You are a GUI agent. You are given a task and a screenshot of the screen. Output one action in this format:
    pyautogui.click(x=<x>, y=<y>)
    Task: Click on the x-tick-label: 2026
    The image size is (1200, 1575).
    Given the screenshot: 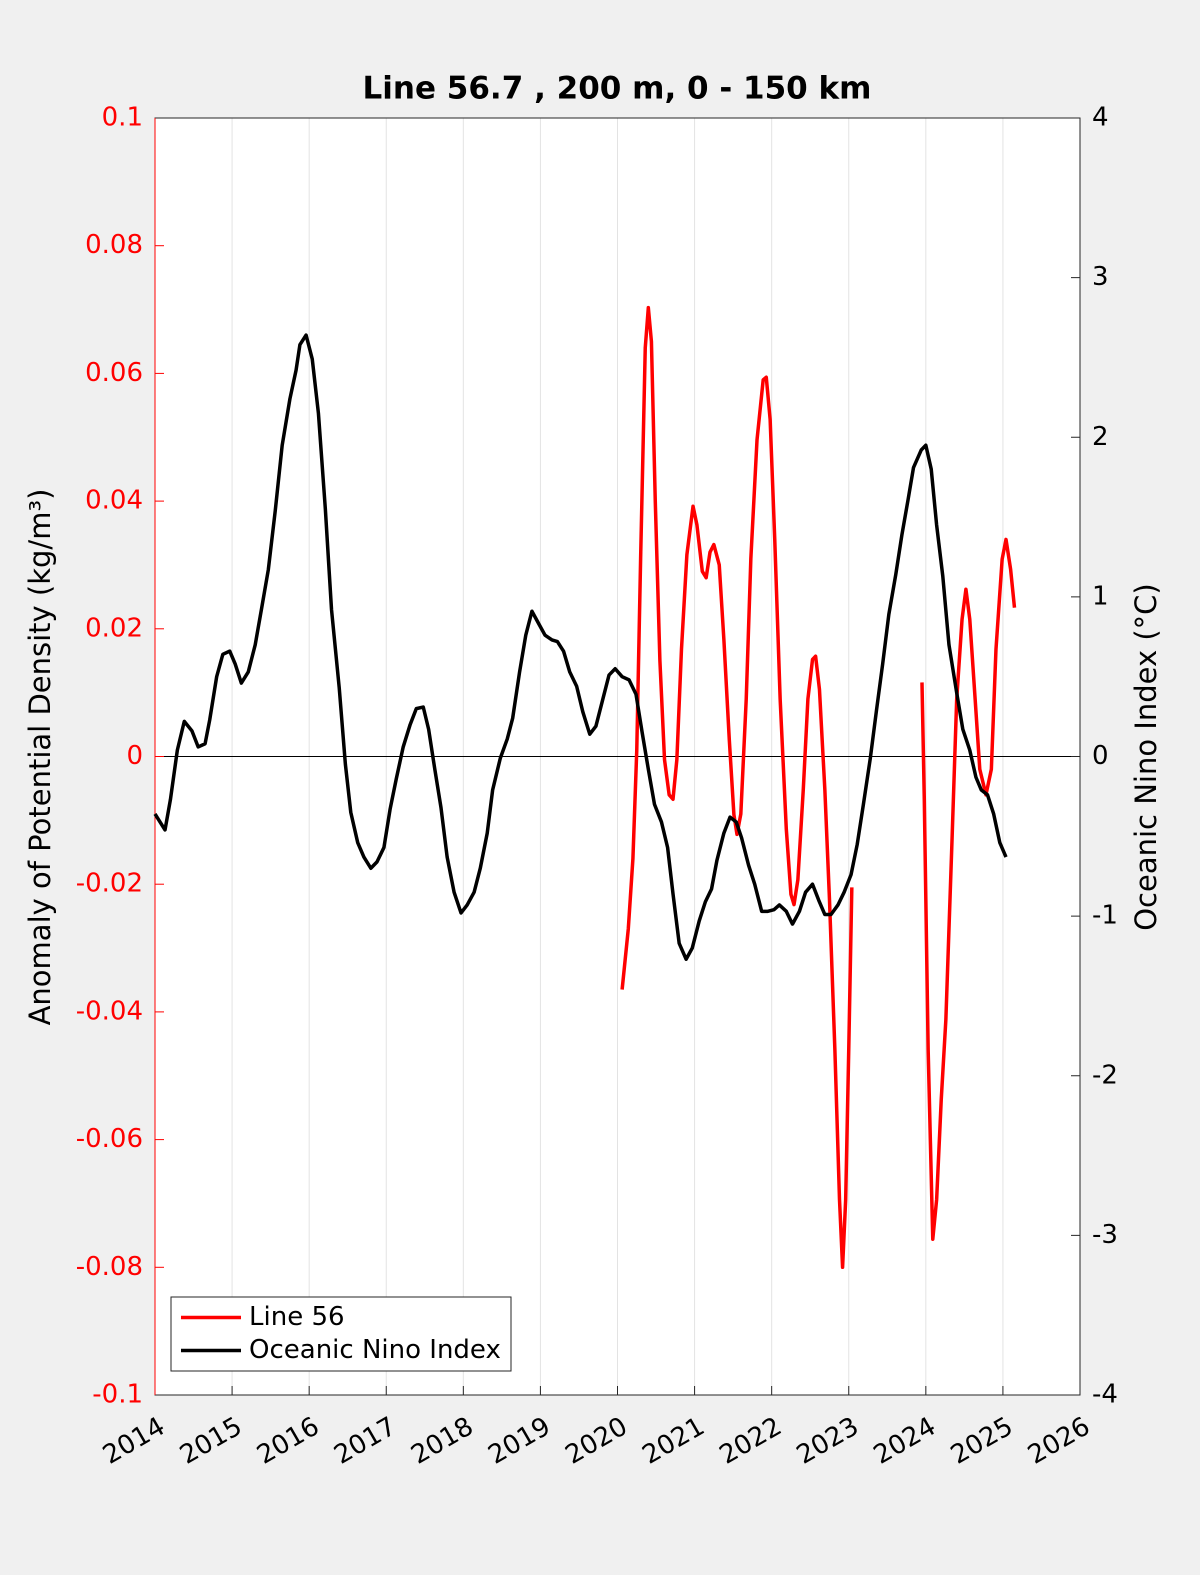 What is the action you would take?
    pyautogui.click(x=1059, y=1441)
    